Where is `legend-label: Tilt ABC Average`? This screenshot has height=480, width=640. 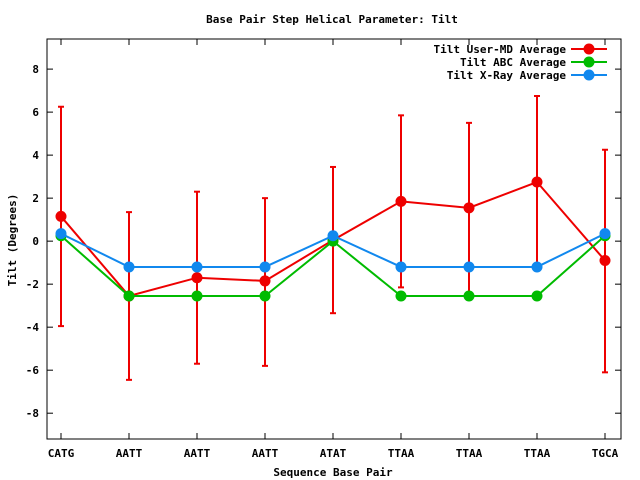 legend-label: Tilt ABC Average is located at coordinates (513, 62).